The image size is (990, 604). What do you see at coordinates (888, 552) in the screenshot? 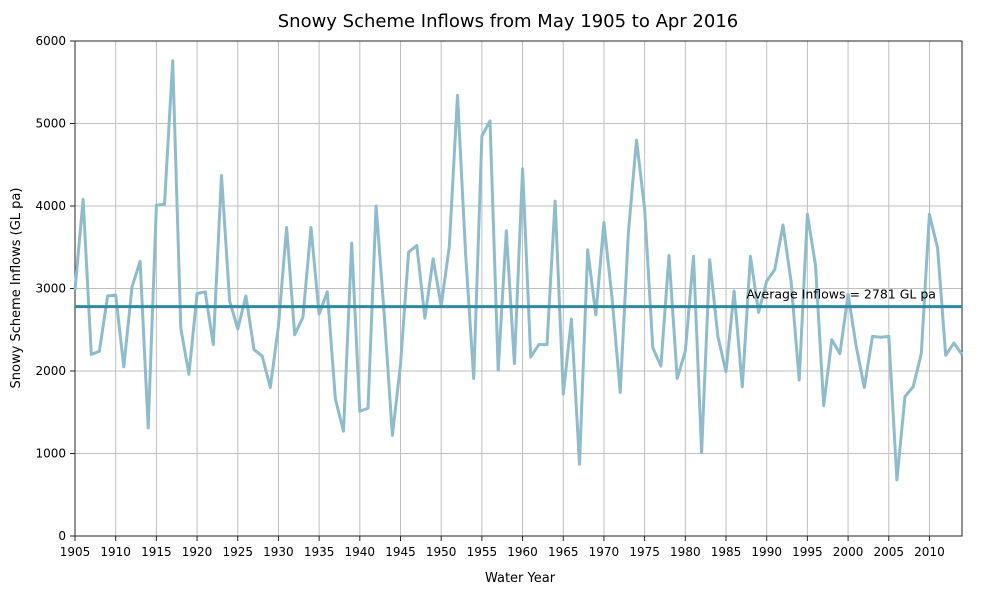
I see `x-tick-label: 2005` at bounding box center [888, 552].